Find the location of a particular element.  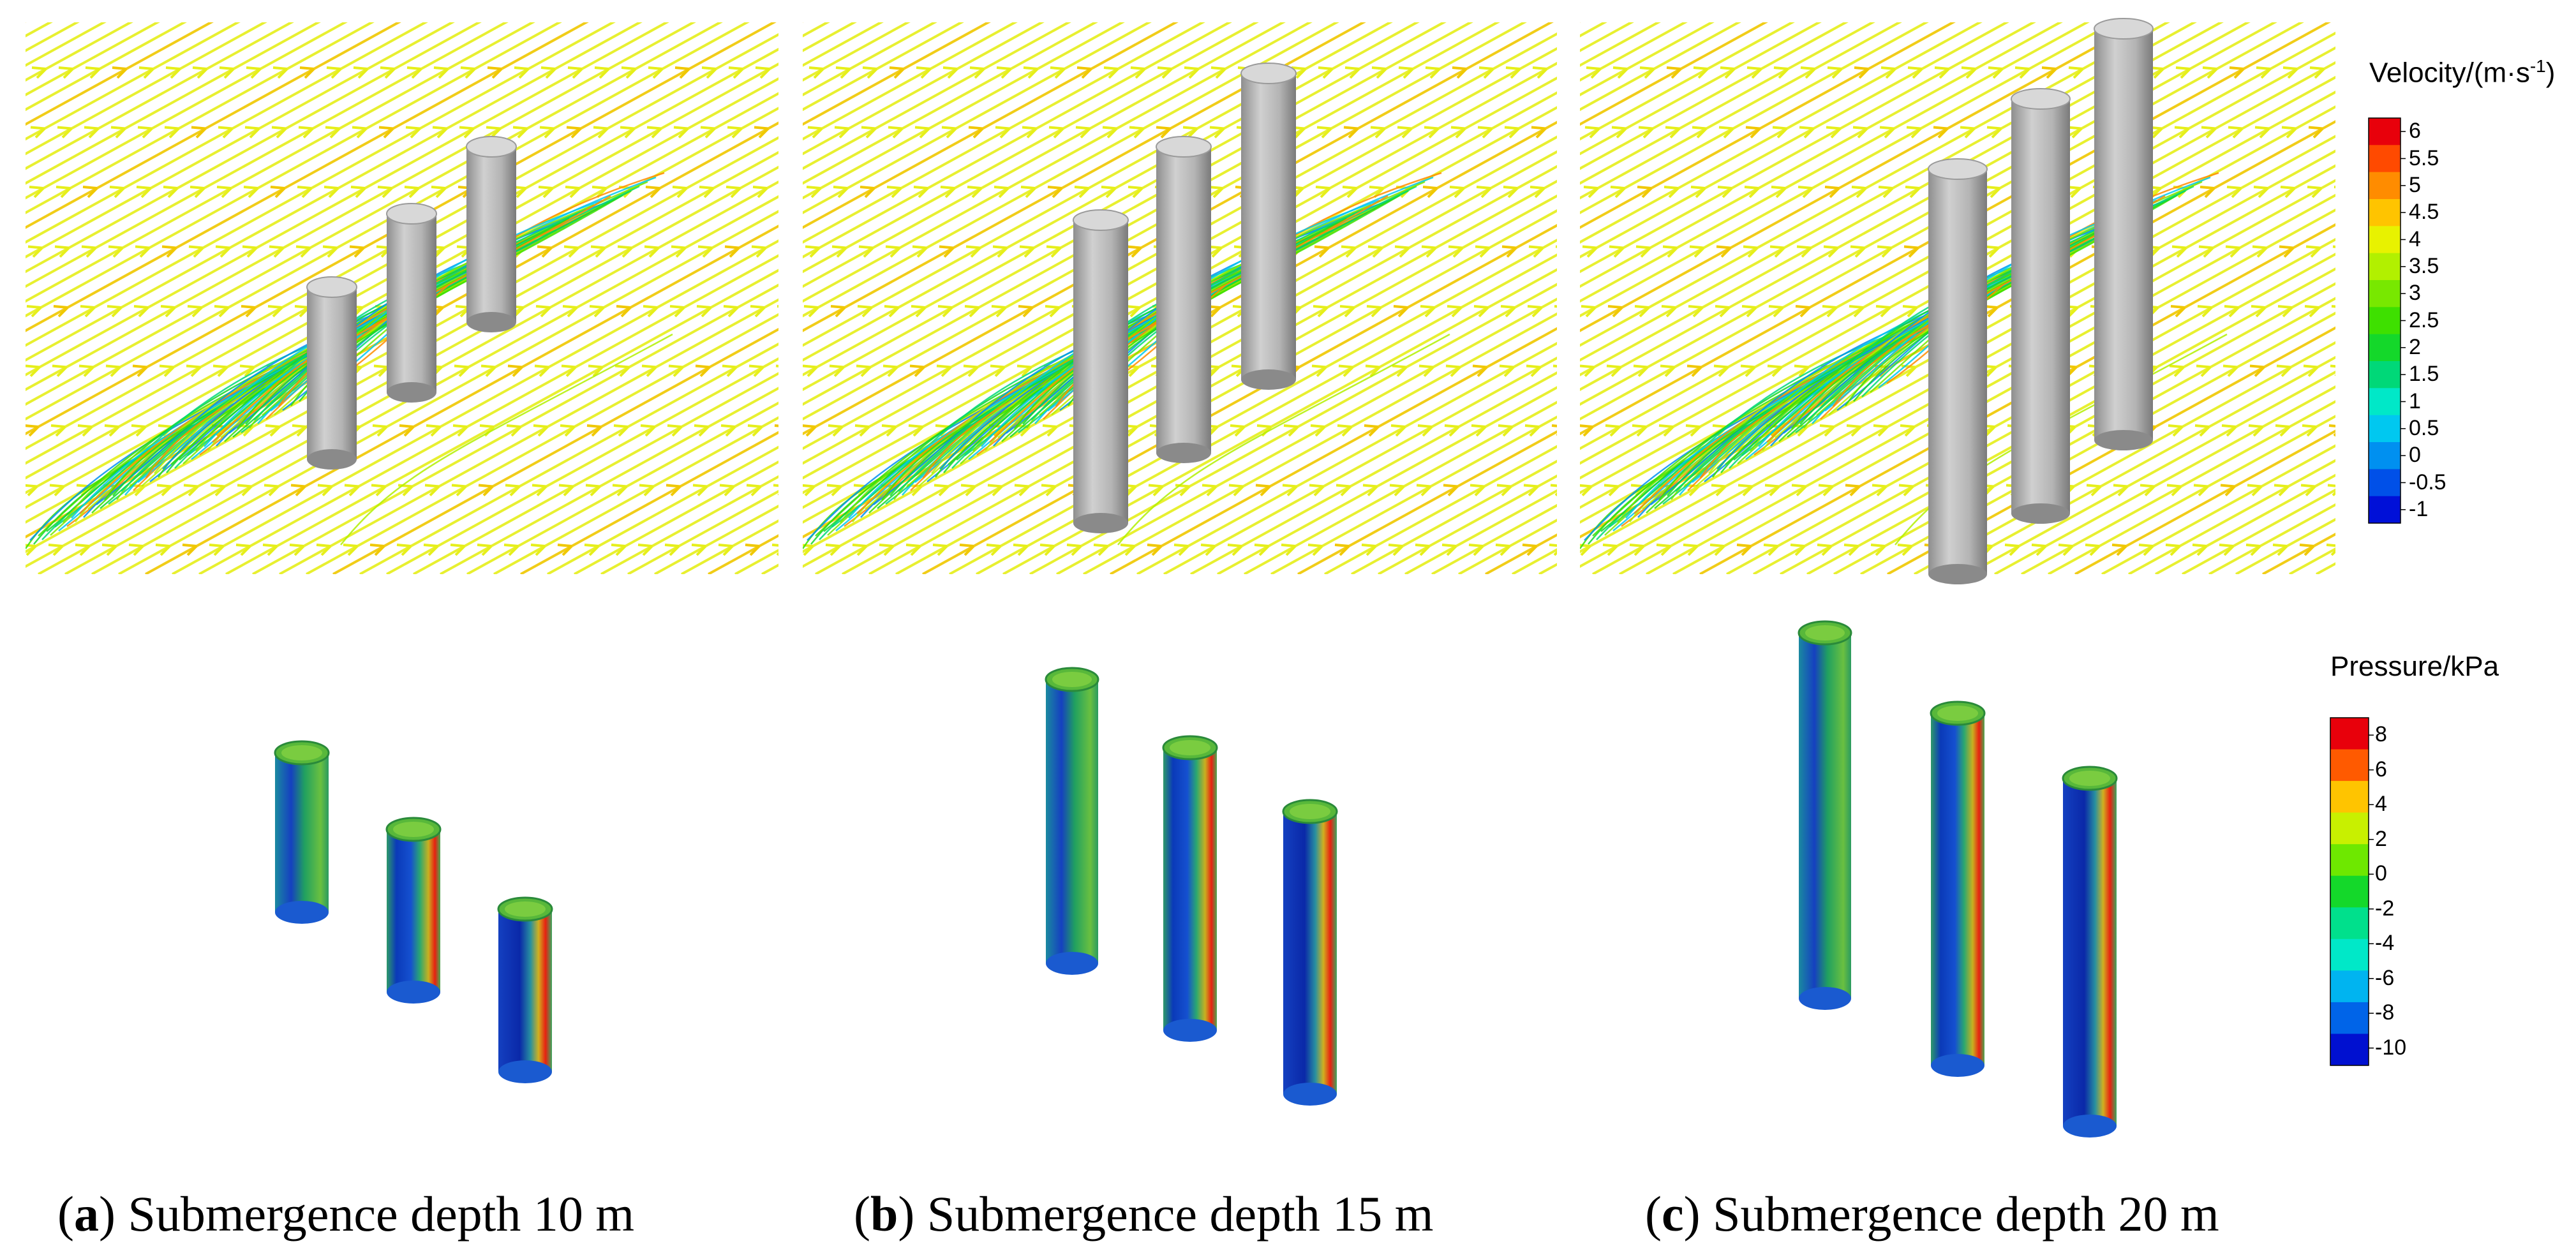

colorbar-tick-label: 3 is located at coordinates (2415, 293).